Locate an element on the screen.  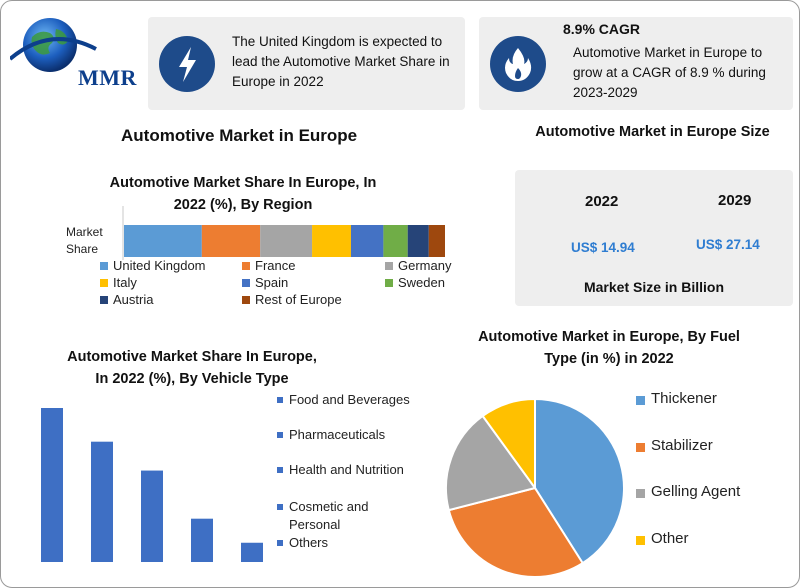
lightning-icon is located at coordinates (187, 64).